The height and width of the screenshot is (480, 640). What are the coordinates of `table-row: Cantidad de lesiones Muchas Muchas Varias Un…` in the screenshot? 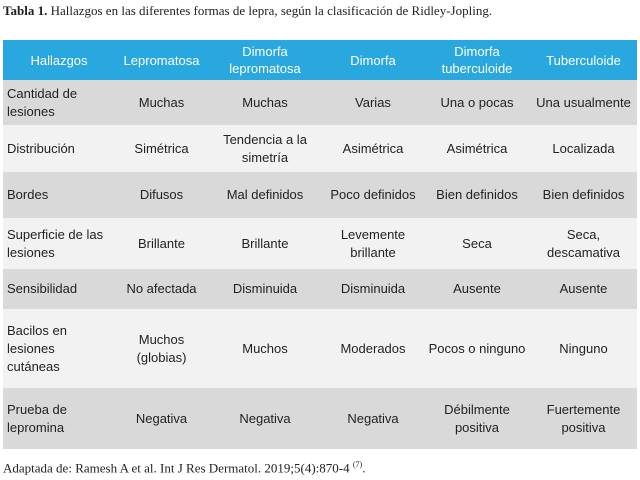 It's located at (320, 102).